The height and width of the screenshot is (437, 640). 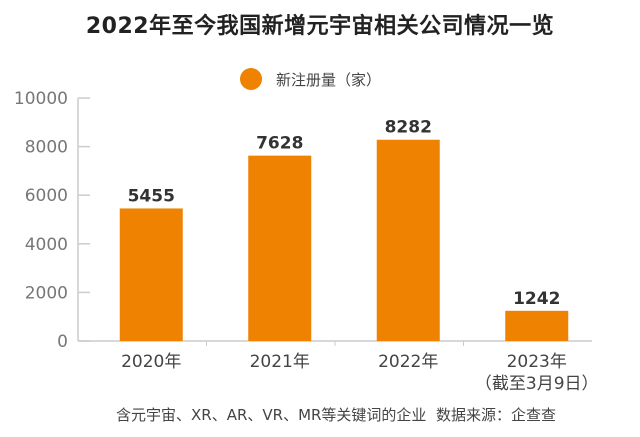 I want to click on x-tick-label: 2020年, so click(x=151, y=362).